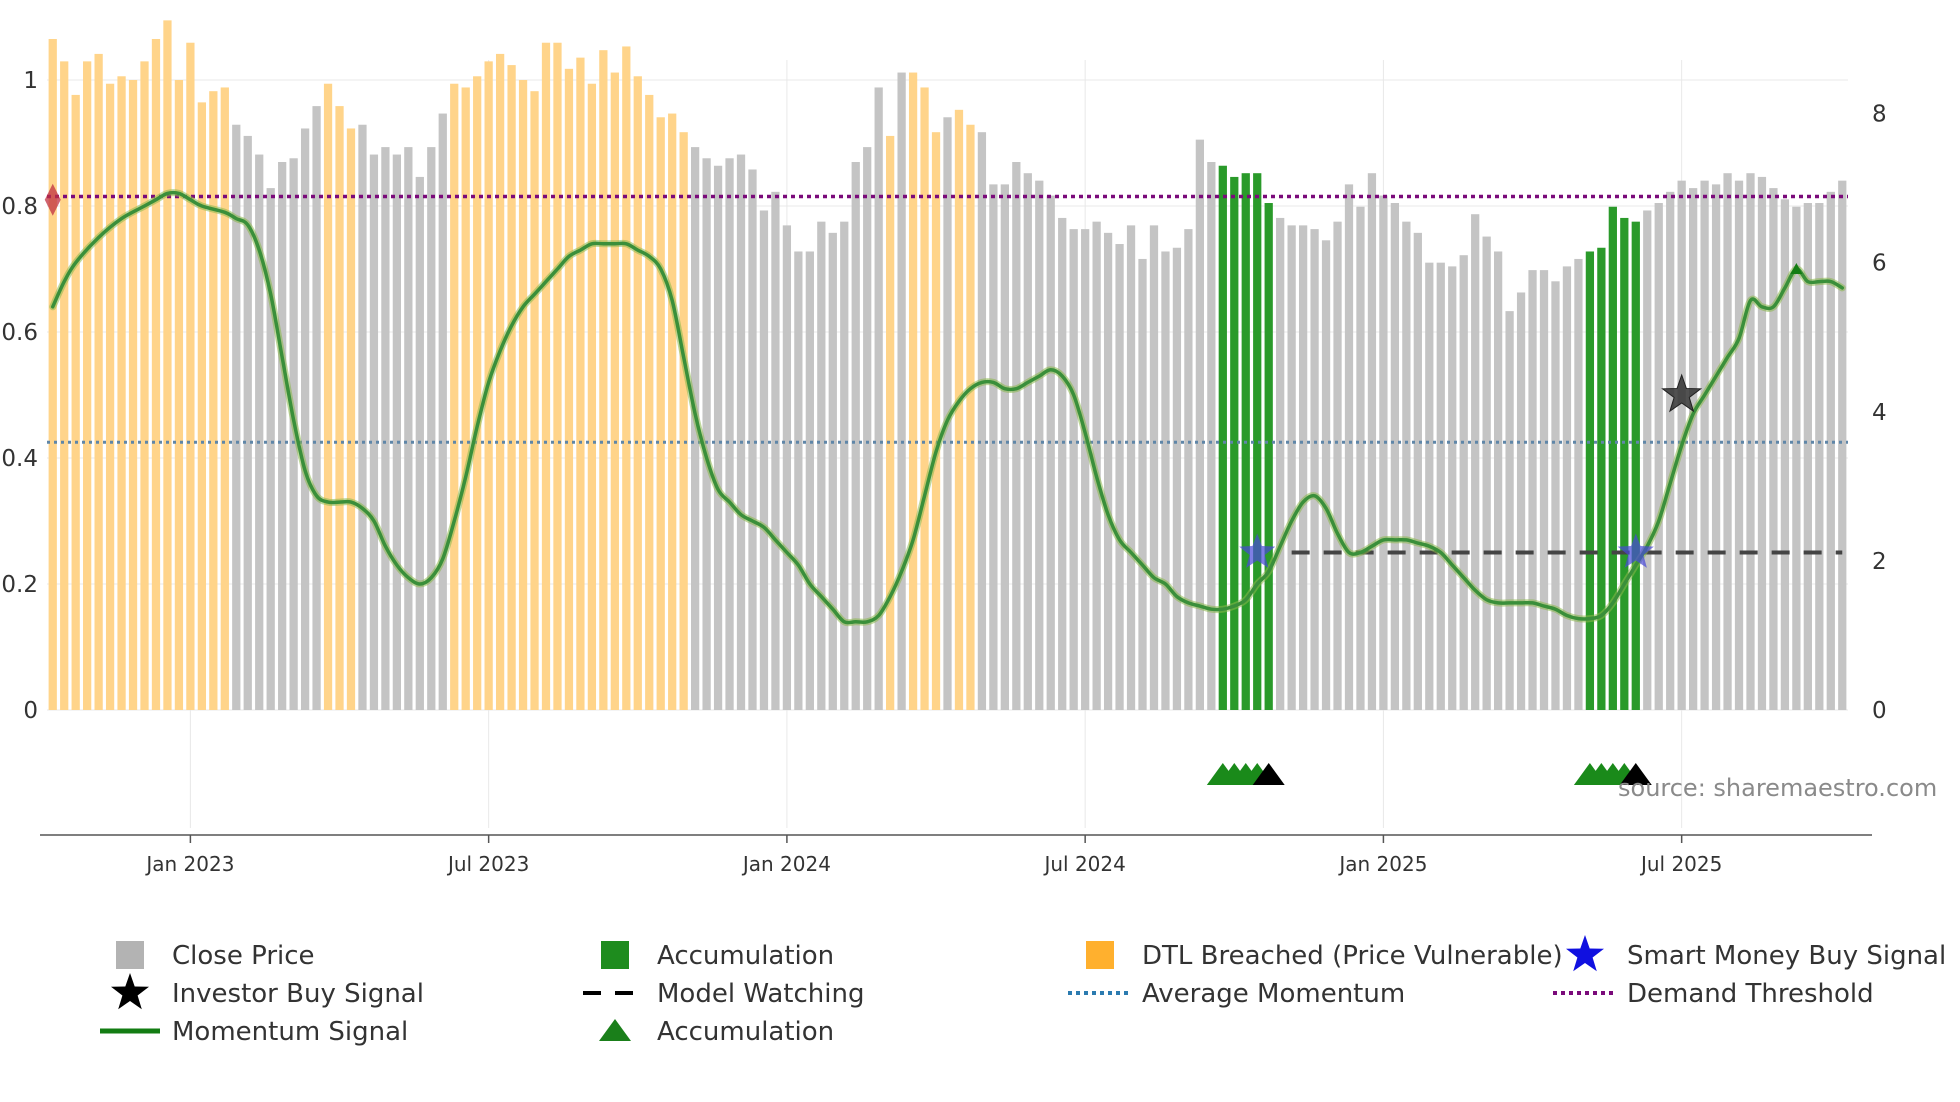 The height and width of the screenshot is (1102, 1960). What do you see at coordinates (1680, 864) in the screenshot?
I see `x-tick-label: Jul 2025` at bounding box center [1680, 864].